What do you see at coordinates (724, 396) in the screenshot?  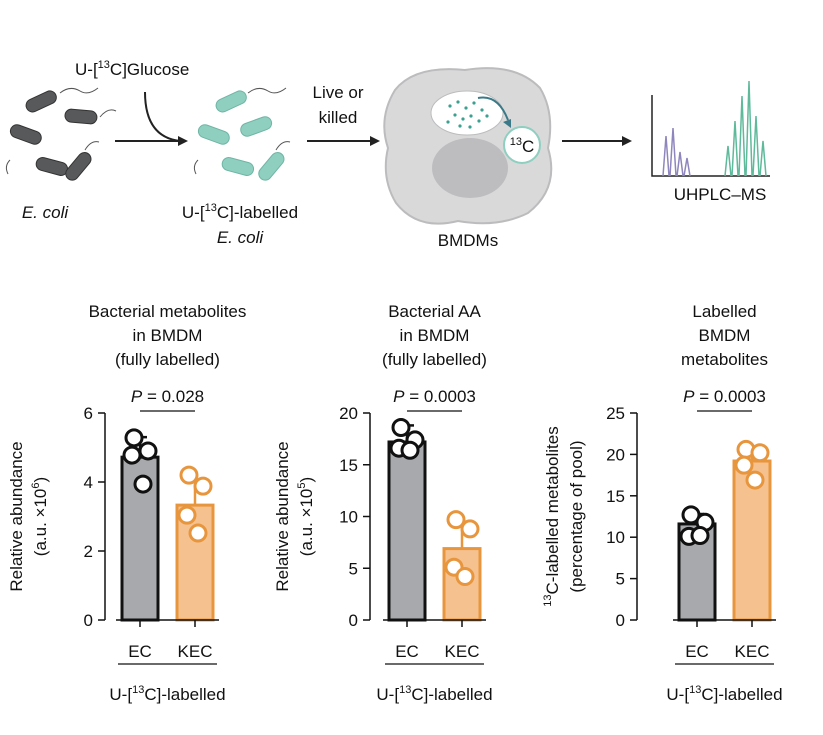 I see `p-value: P = 0.0003` at bounding box center [724, 396].